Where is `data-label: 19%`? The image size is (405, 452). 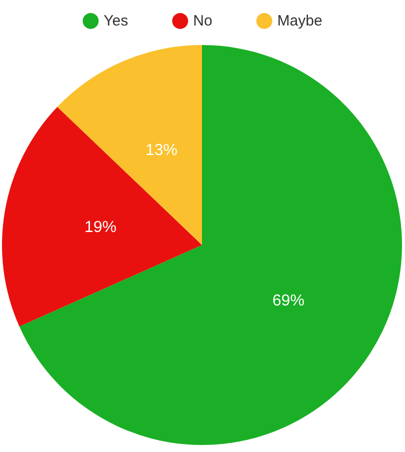
data-label: 19% is located at coordinates (100, 227).